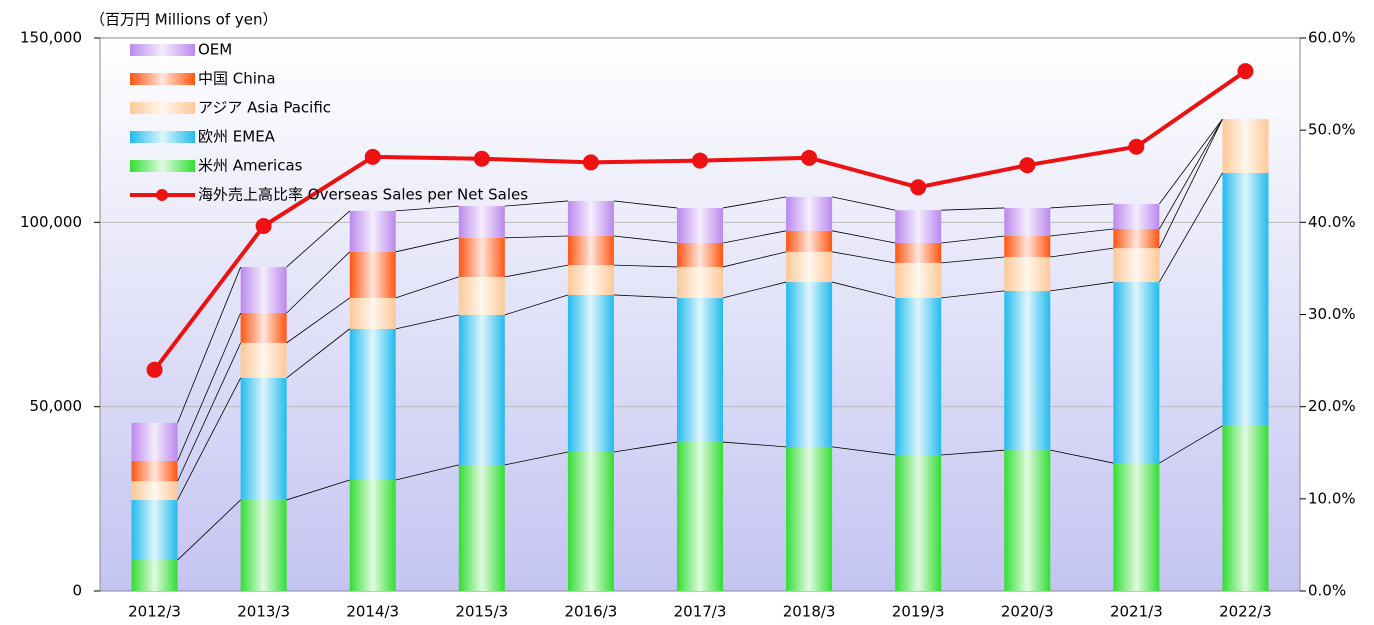  What do you see at coordinates (51, 222) in the screenshot?
I see `y-tick-label: 100,000` at bounding box center [51, 222].